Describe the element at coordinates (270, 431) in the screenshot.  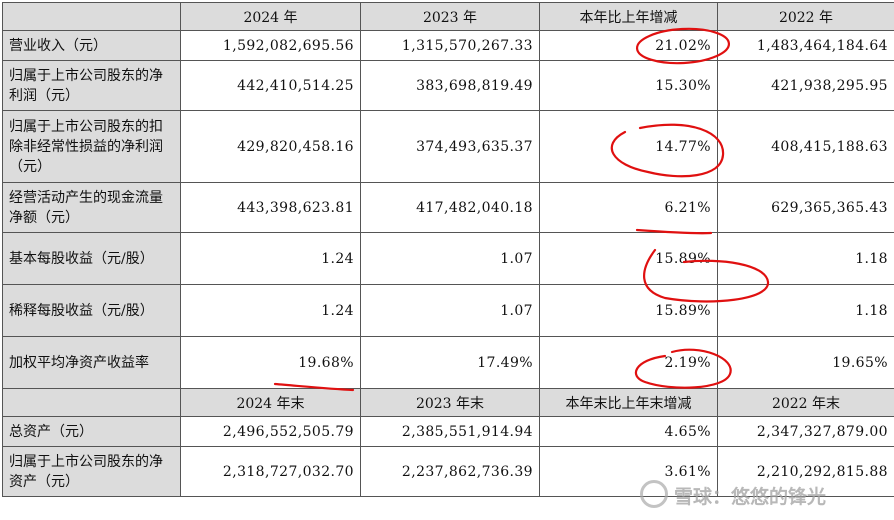
I see `value-2024: 2,496,552,505.79` at that location.